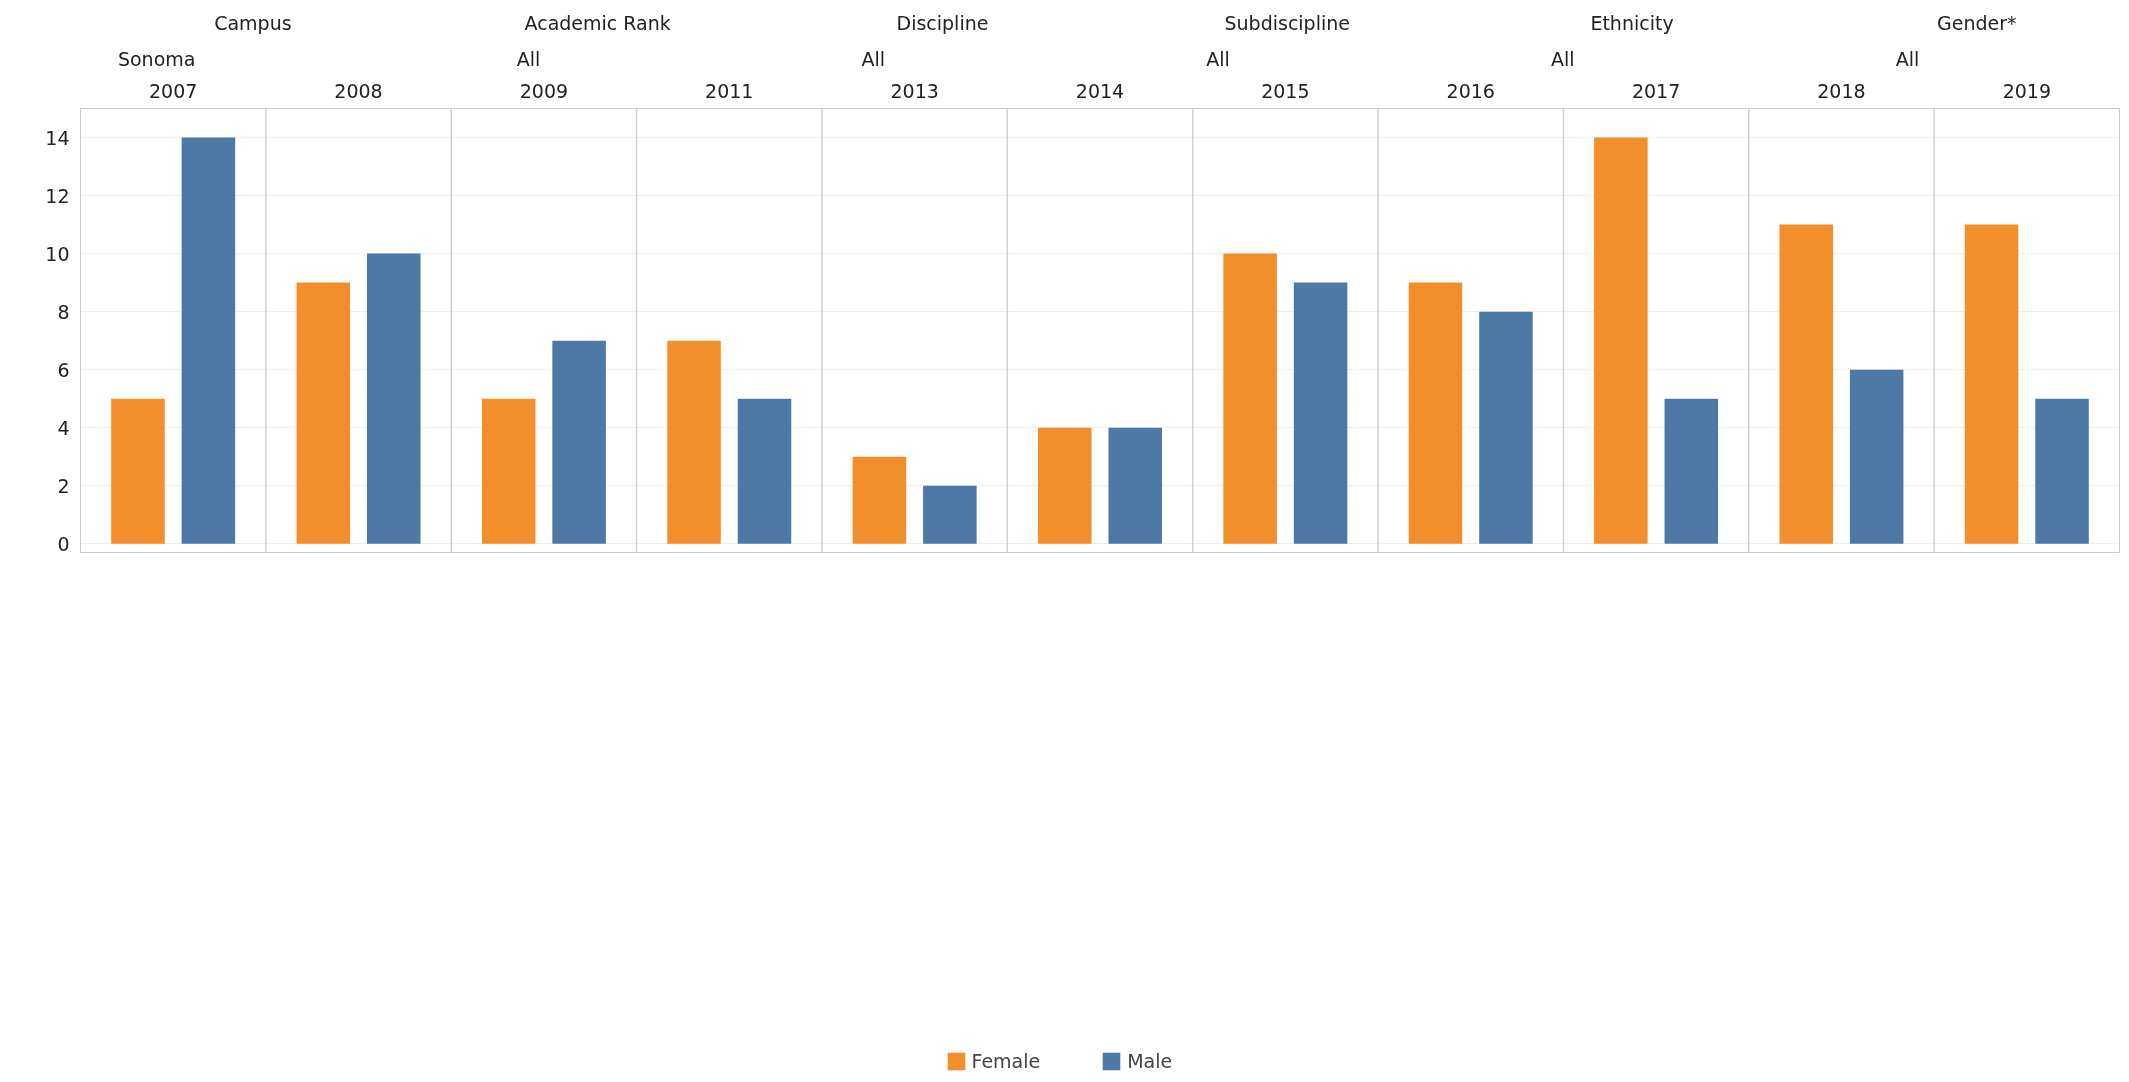 The height and width of the screenshot is (1082, 2129). What do you see at coordinates (57, 137) in the screenshot?
I see `y-tick-label: 14` at bounding box center [57, 137].